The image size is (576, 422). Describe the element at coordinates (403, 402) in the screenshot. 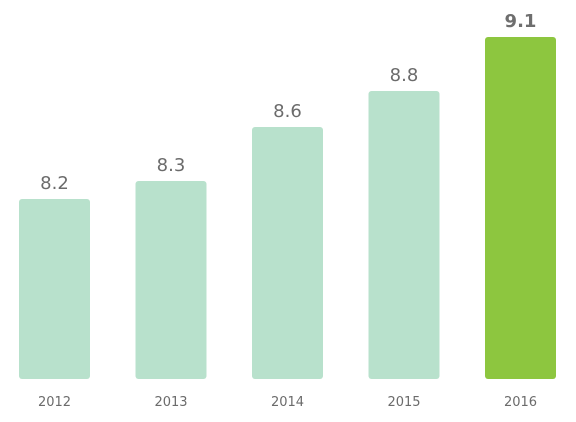

I see `x-tick-2015: 2015` at that location.